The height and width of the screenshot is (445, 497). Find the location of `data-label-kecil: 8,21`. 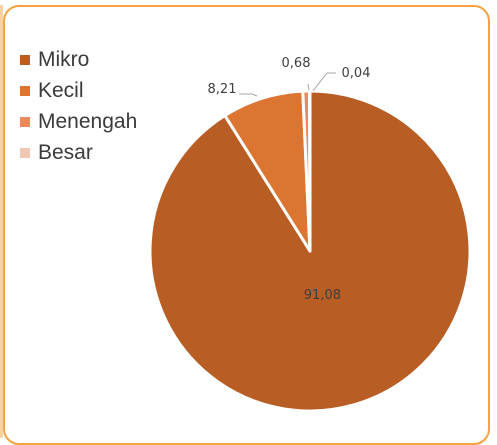

data-label-kecil: 8,21 is located at coordinates (222, 89).